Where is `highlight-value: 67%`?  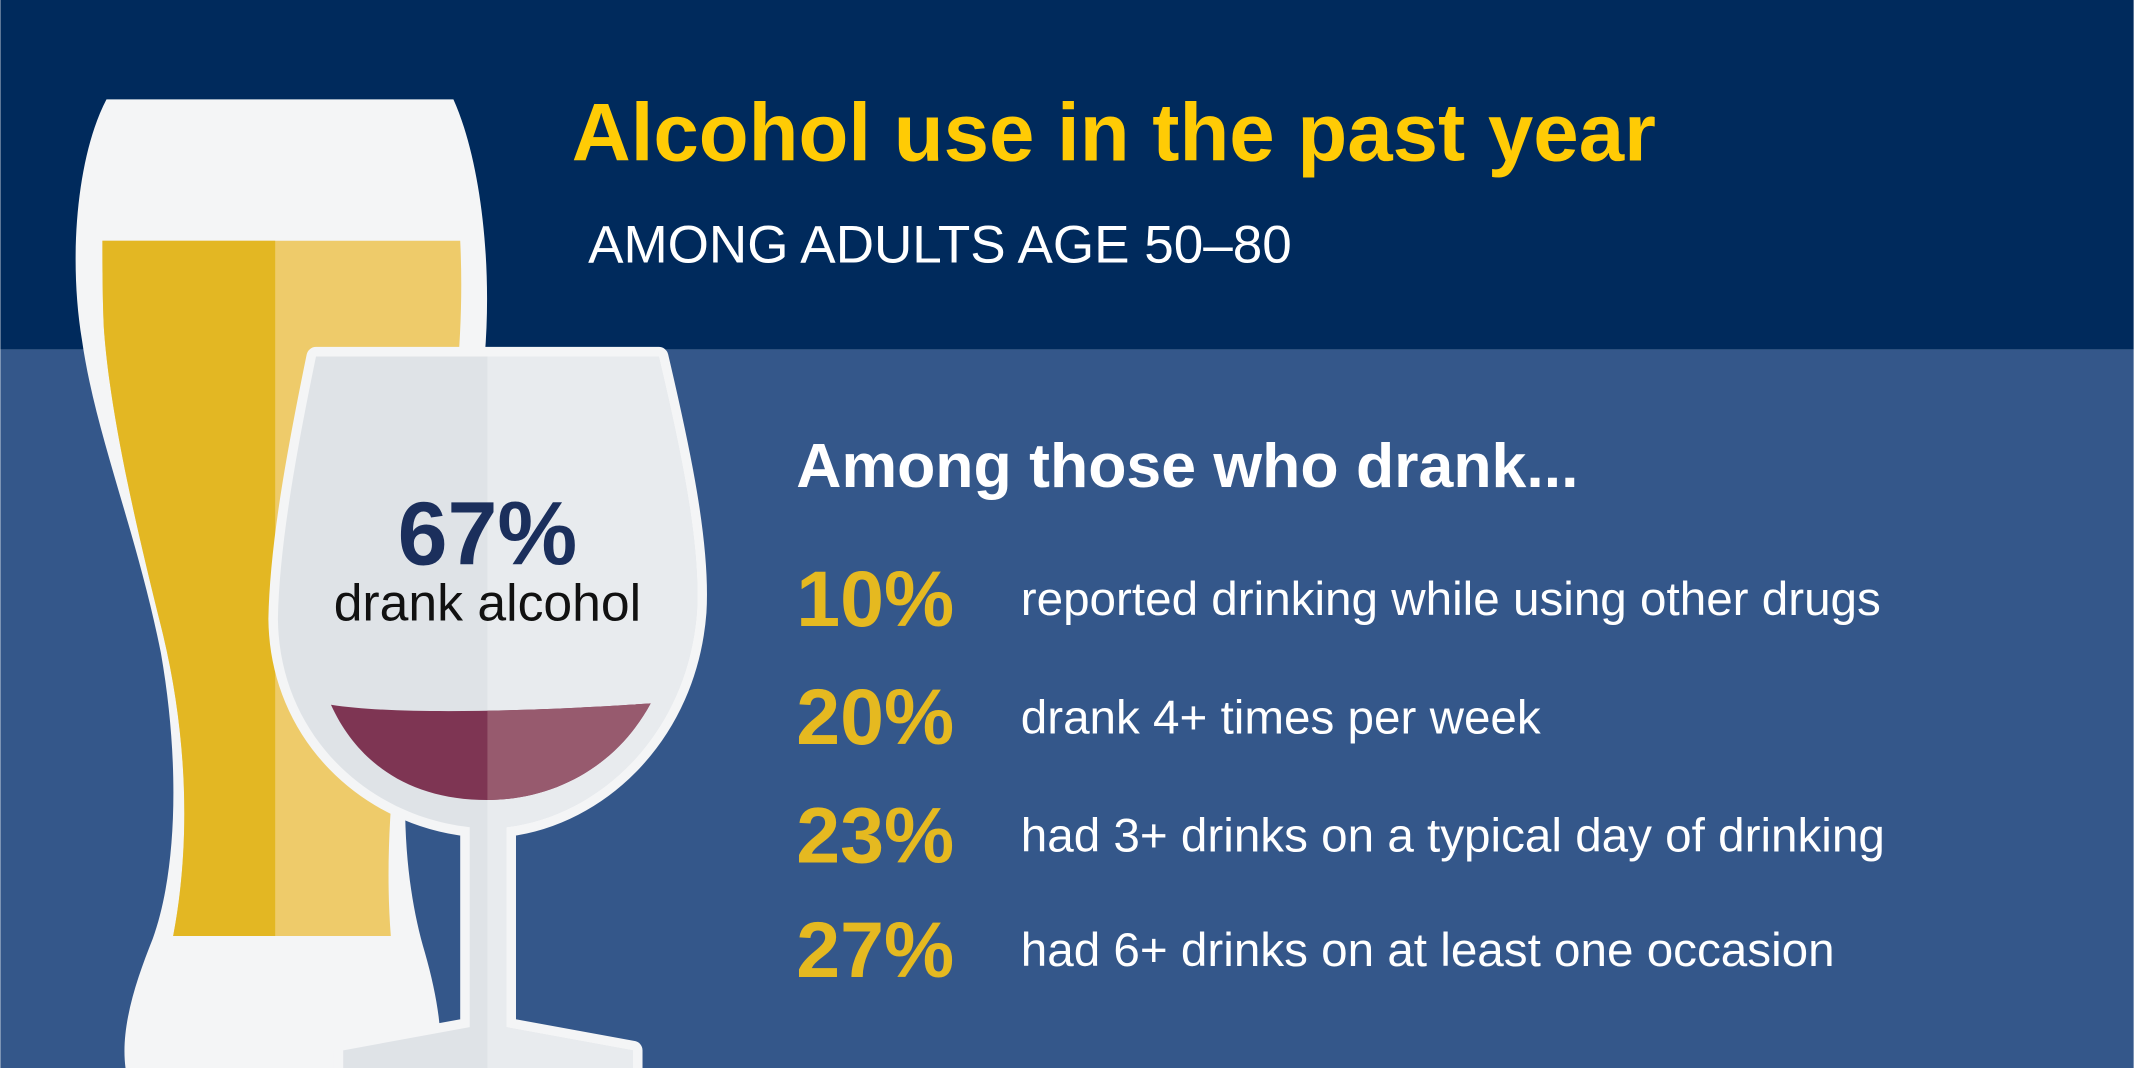 highlight-value: 67% is located at coordinates (488, 535).